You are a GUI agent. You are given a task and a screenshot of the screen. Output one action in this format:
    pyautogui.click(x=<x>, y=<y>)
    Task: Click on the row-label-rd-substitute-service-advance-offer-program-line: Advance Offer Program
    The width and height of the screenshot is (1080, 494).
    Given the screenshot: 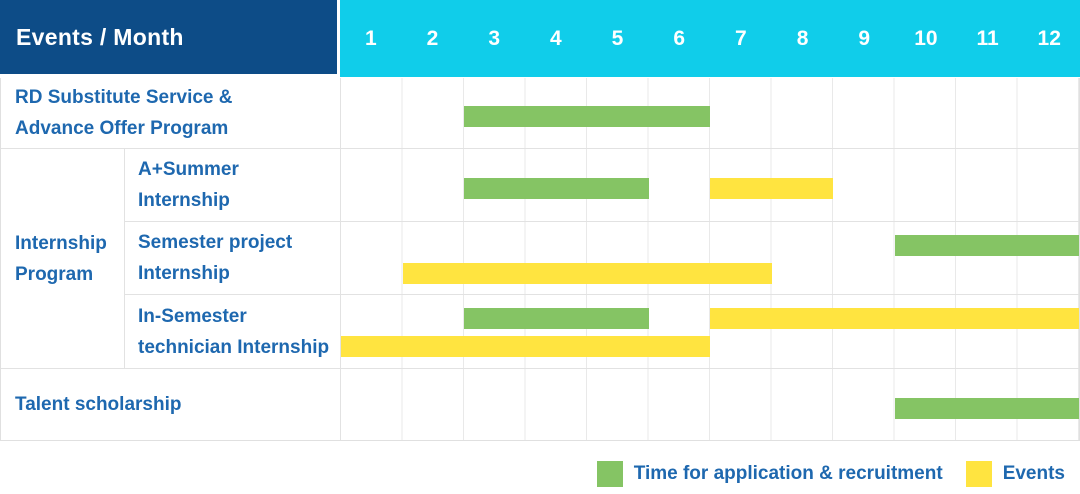 What is the action you would take?
    pyautogui.click(x=122, y=128)
    